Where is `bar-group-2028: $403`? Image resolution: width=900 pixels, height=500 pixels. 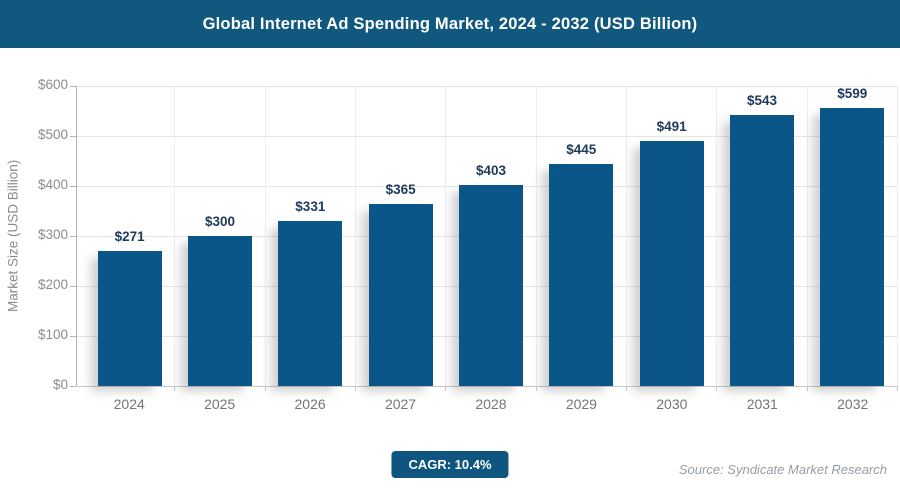 bar-group-2028: $403 is located at coordinates (491, 238).